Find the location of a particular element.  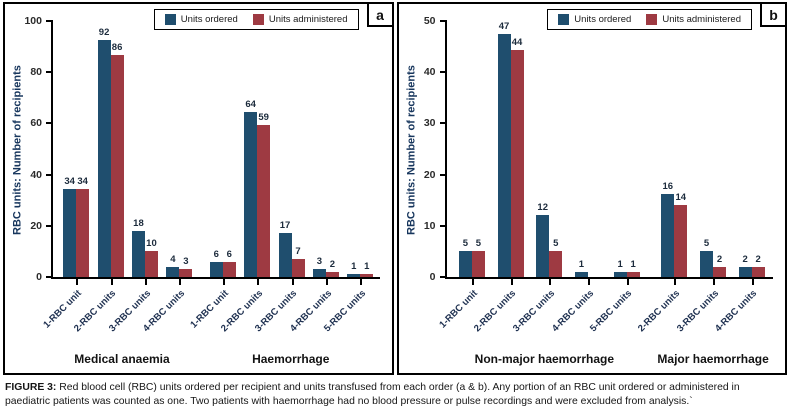

administered-bar-value: 14 is located at coordinates (681, 197).